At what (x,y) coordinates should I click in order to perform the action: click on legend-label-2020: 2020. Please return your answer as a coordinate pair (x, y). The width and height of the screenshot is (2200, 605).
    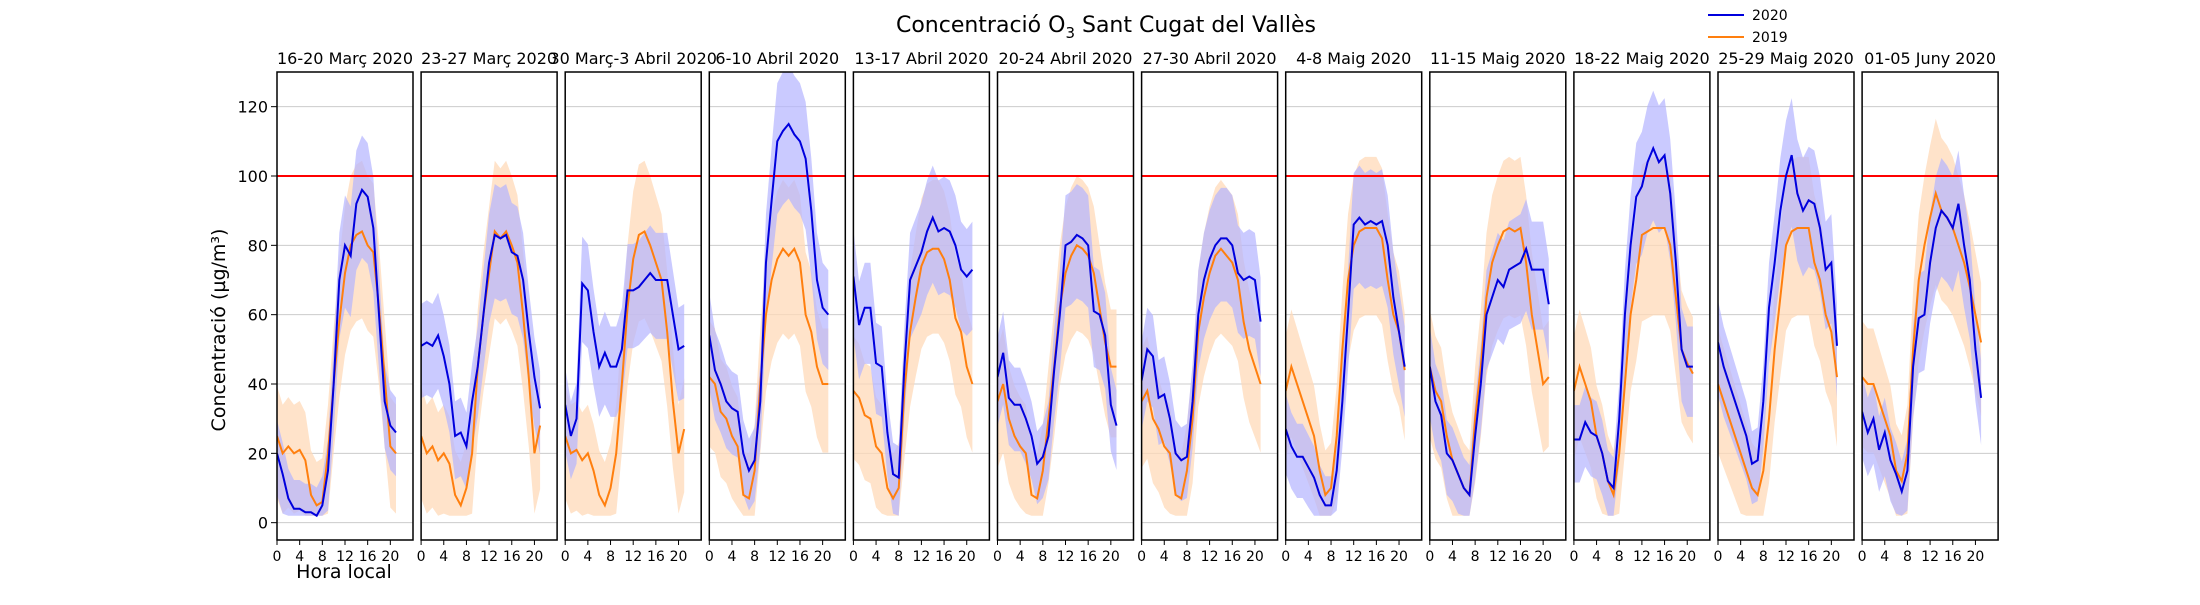
    Looking at the image, I should click on (1770, 16).